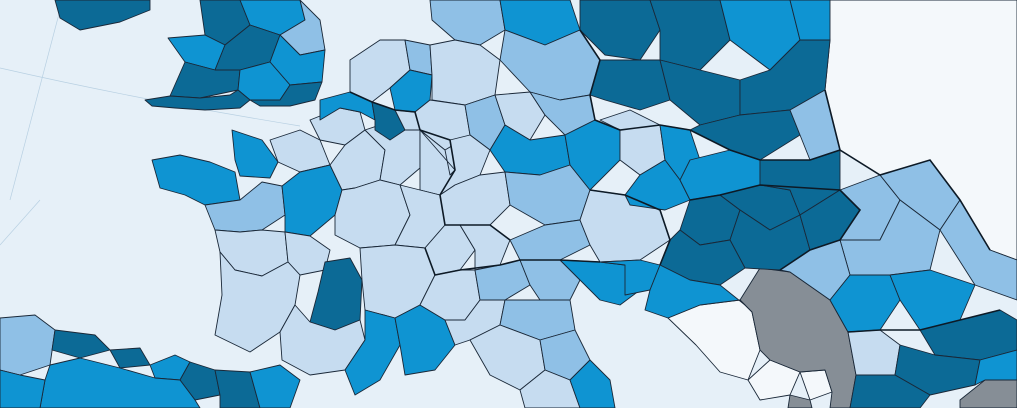 The height and width of the screenshot is (408, 1017). Describe the element at coordinates (695, 291) in the screenshot. I see `region-hr-n` at that location.